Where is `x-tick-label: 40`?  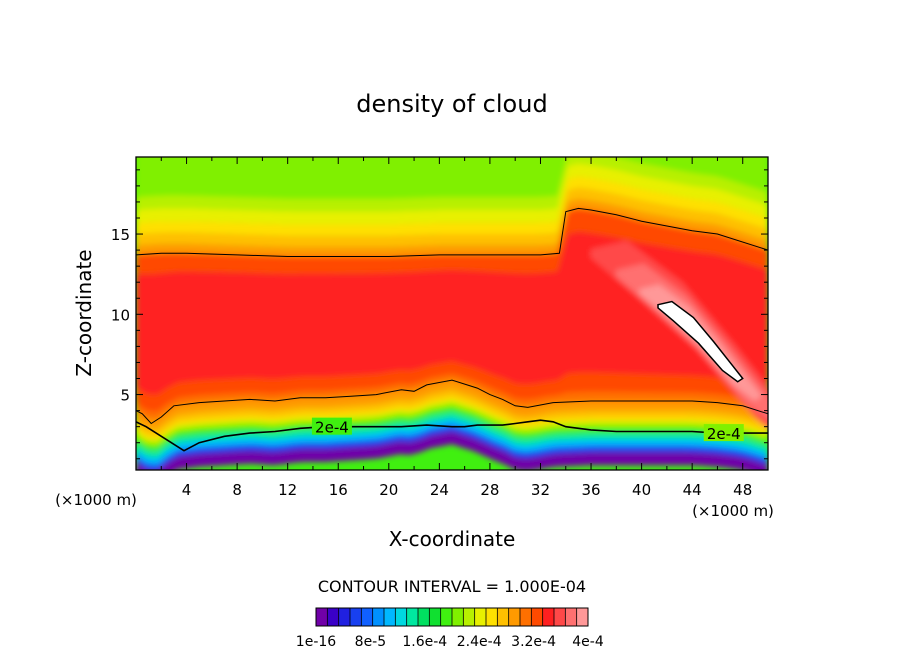 x-tick-label: 40 is located at coordinates (641, 490).